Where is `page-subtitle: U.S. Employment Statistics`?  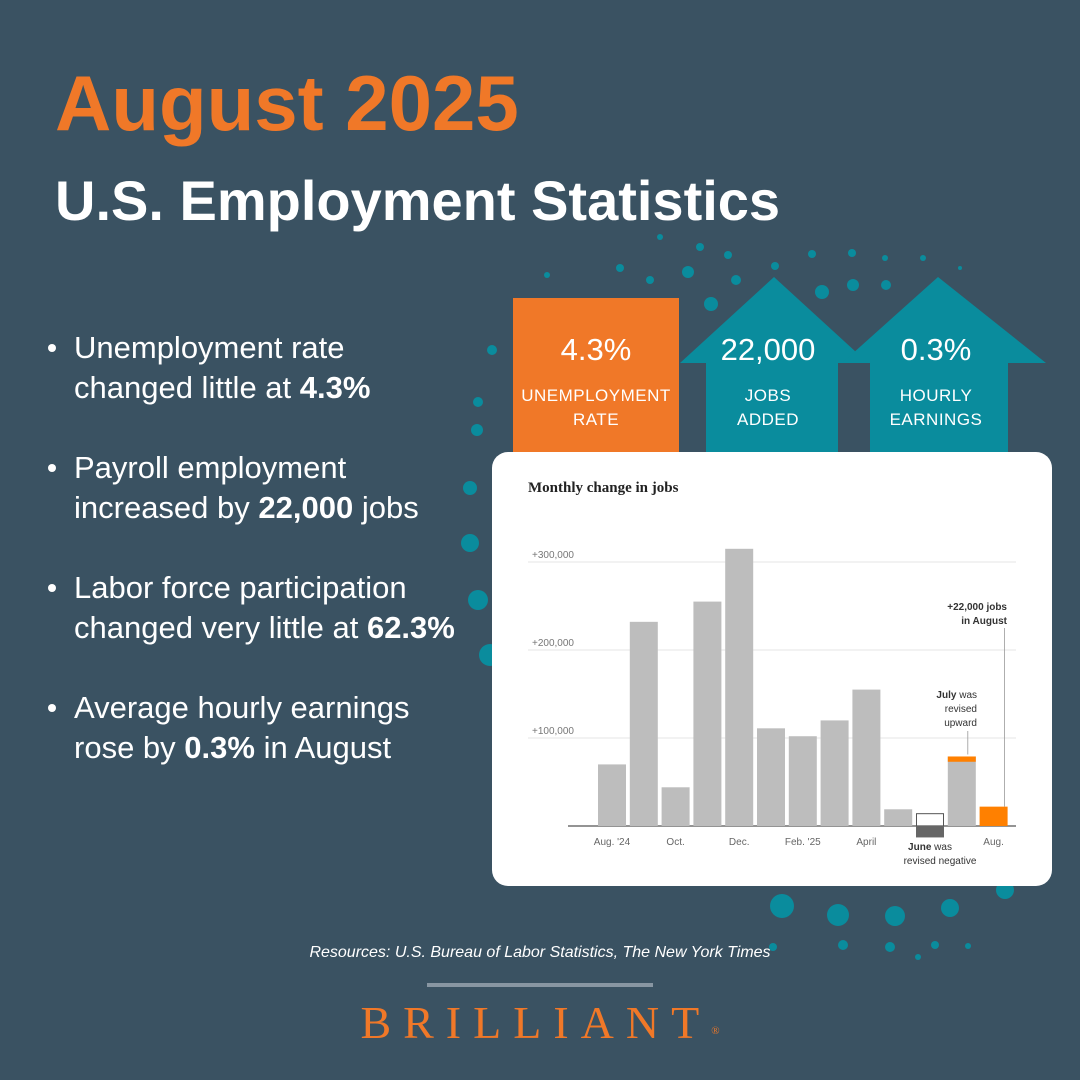 page-subtitle: U.S. Employment Statistics is located at coordinates (418, 200).